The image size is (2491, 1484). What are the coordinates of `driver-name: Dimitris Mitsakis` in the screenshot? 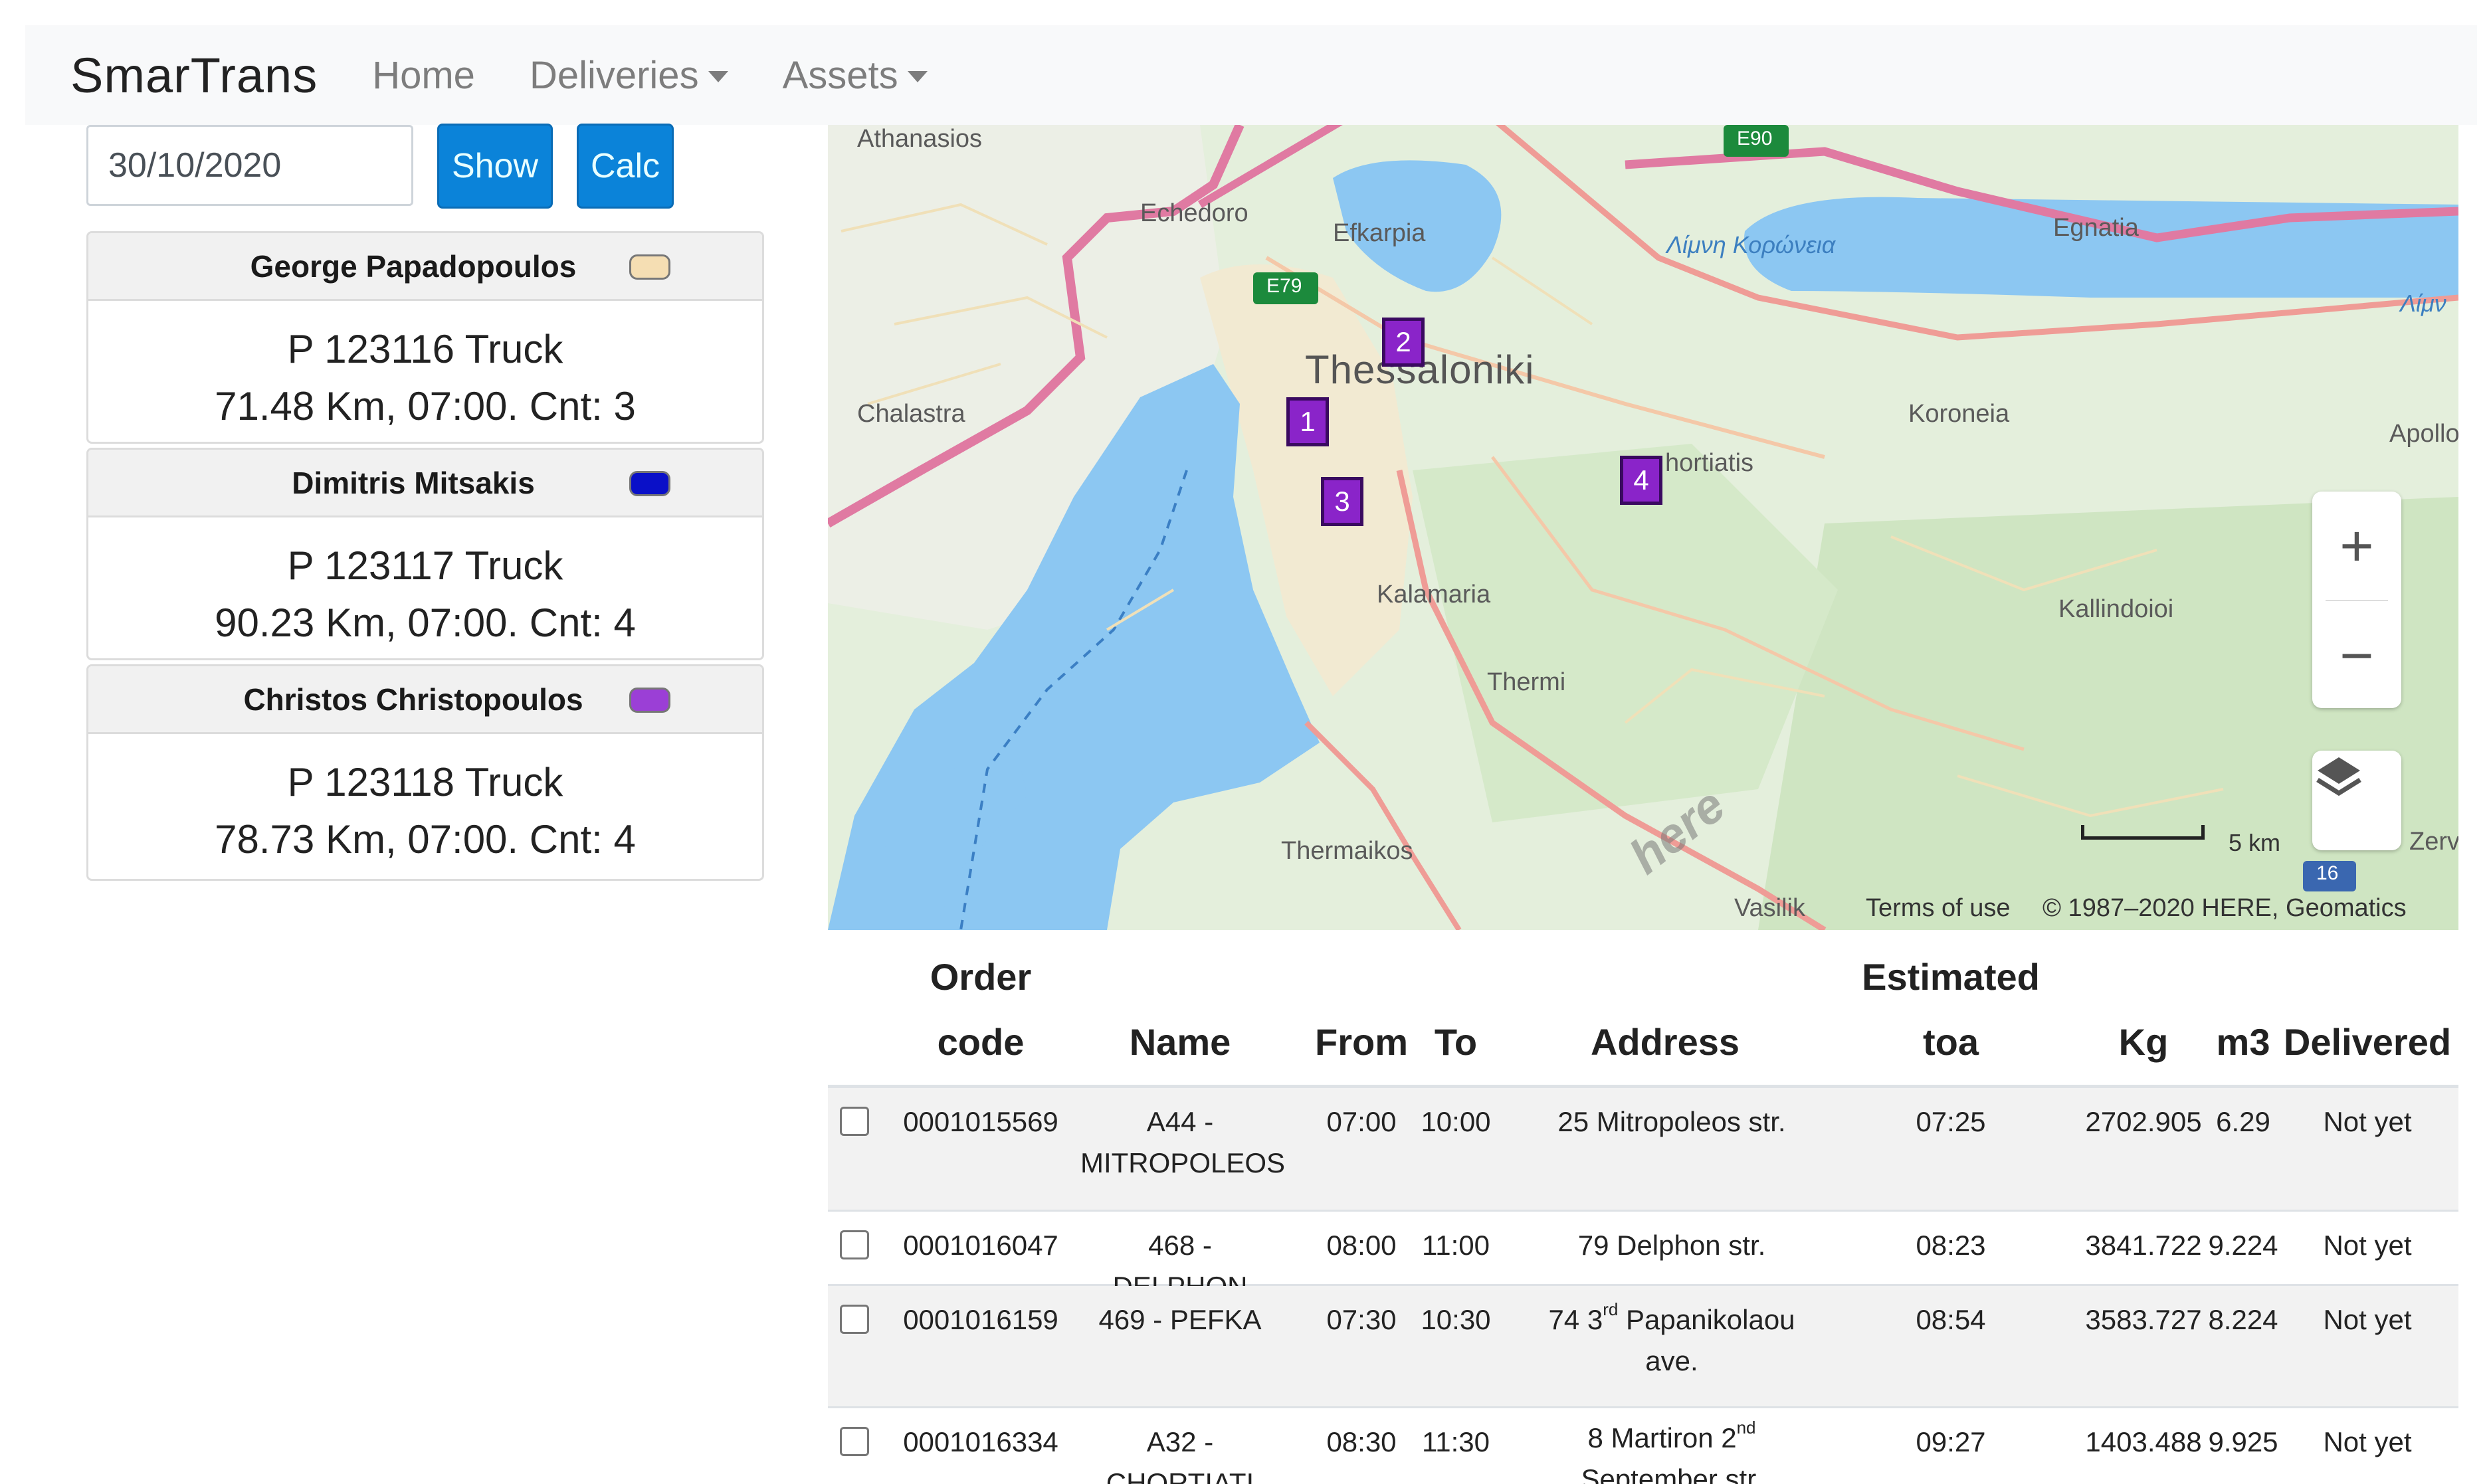 It's located at (414, 483).